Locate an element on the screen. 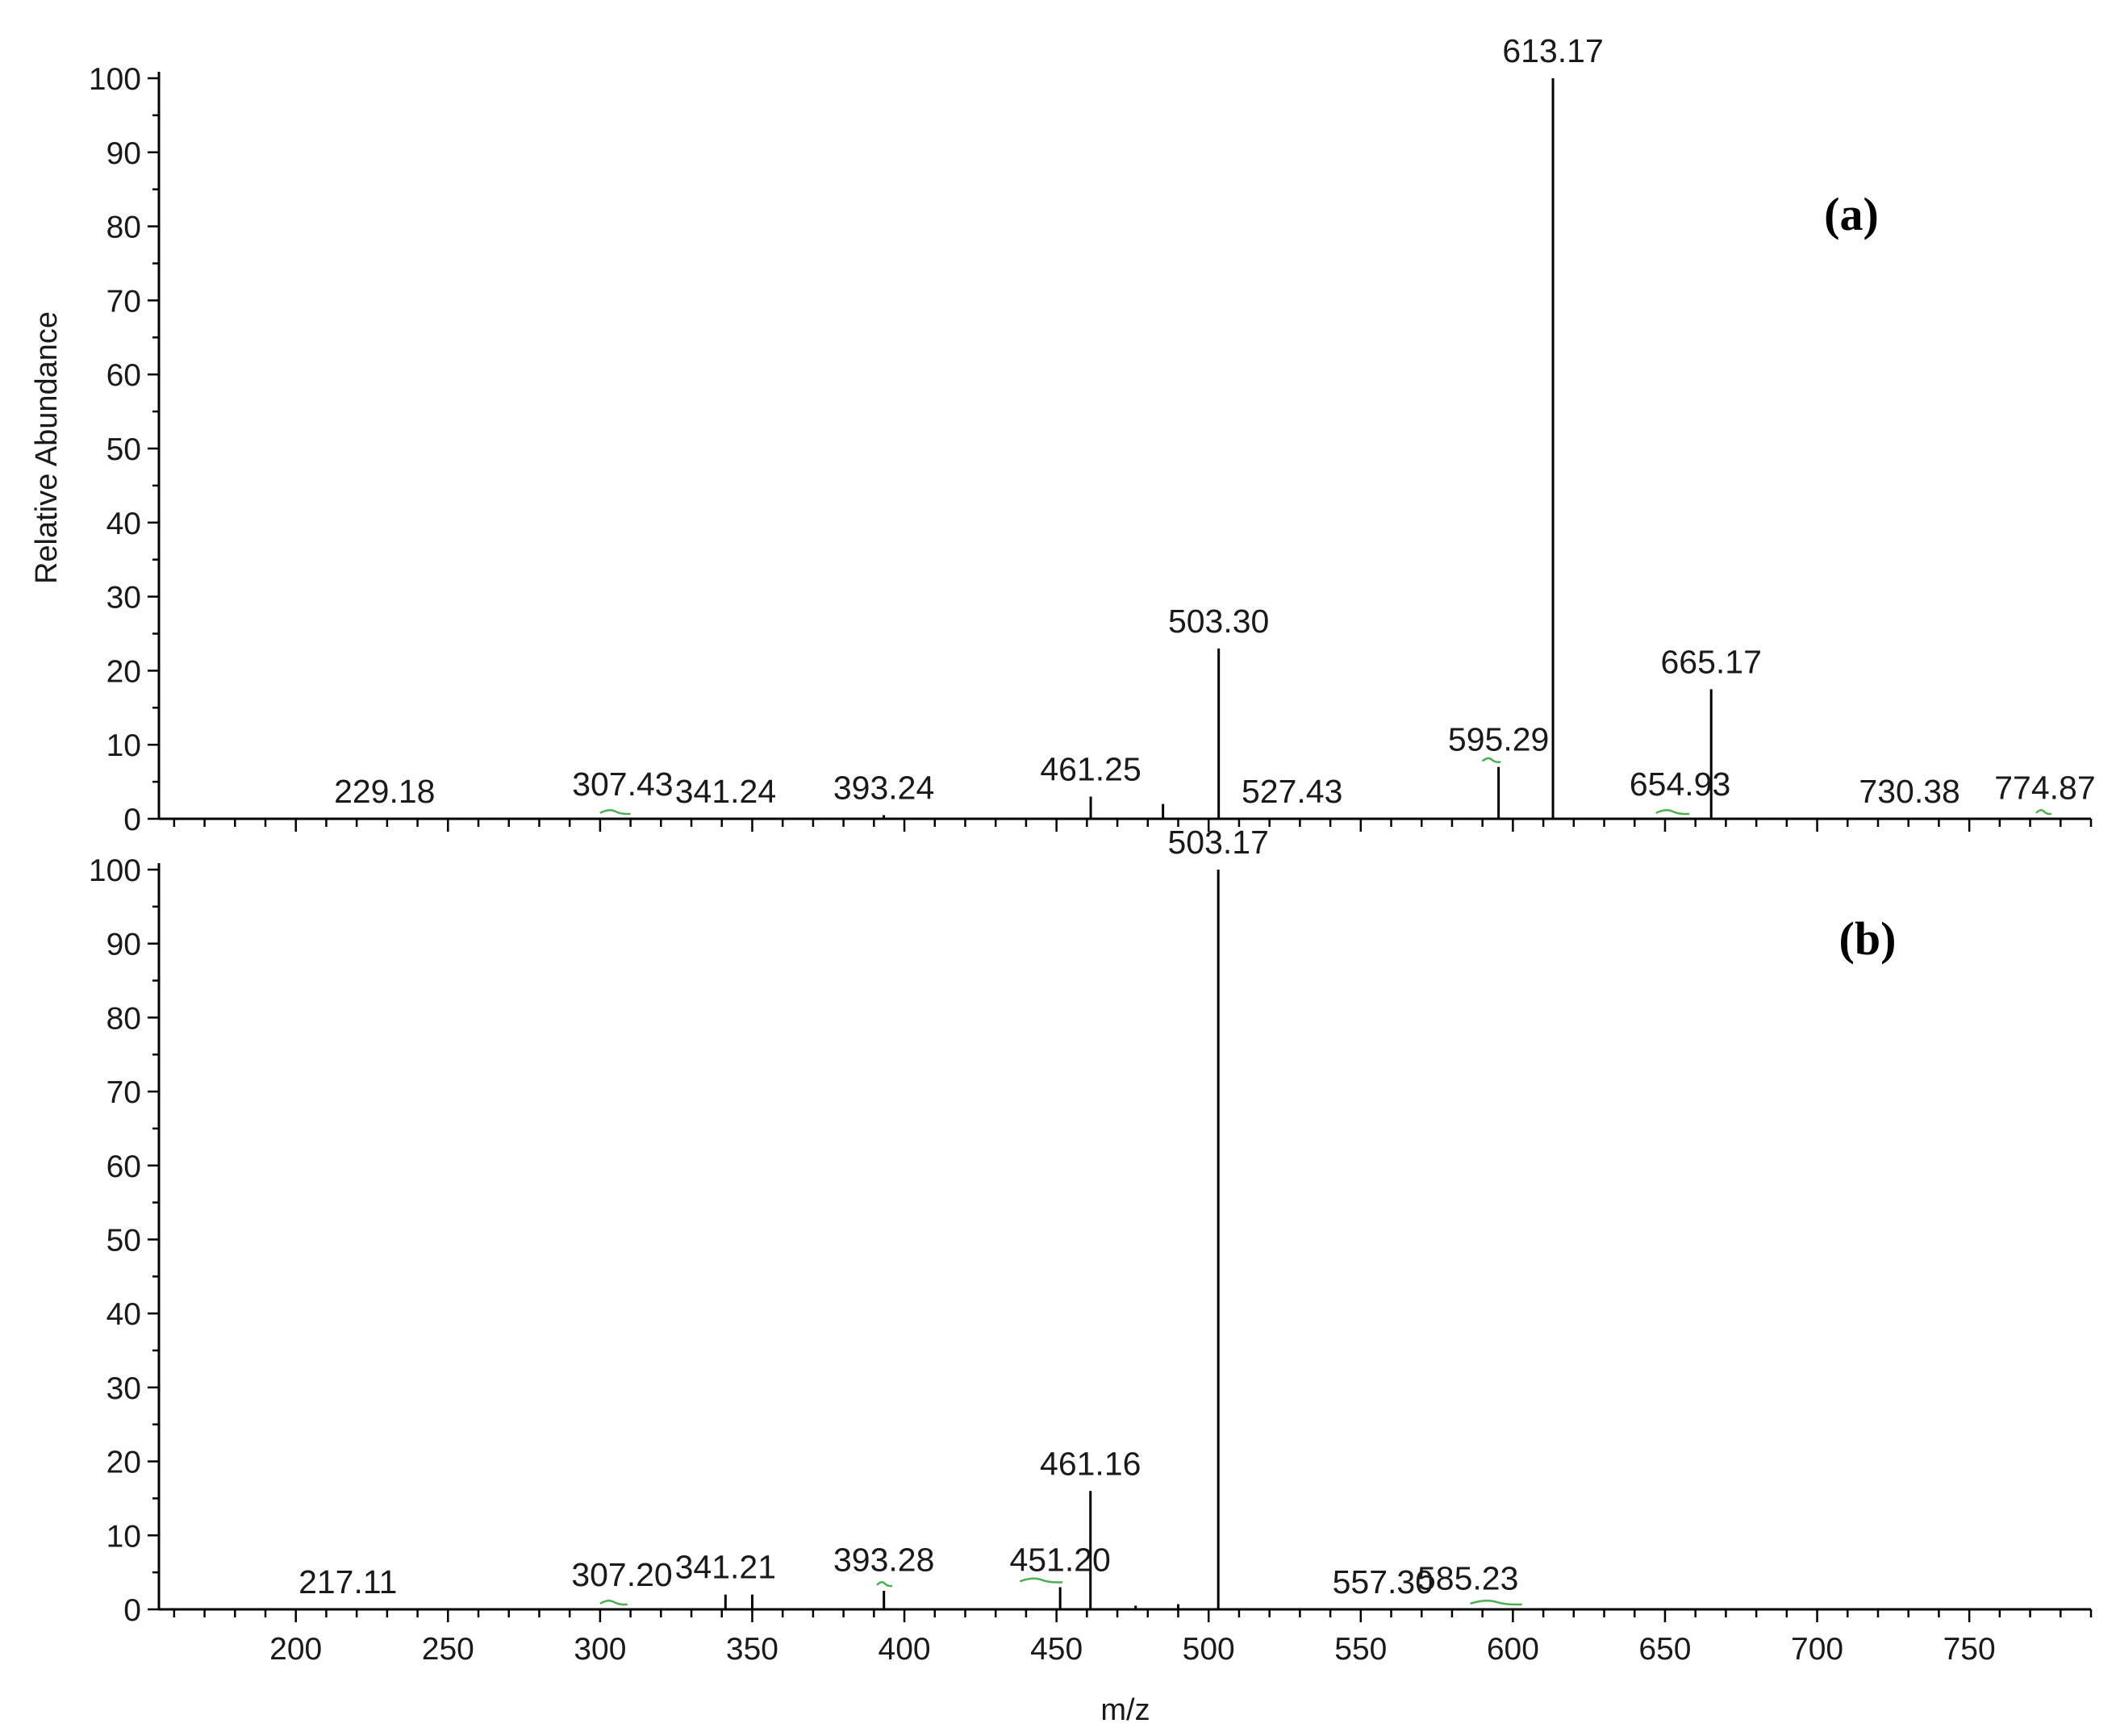 The image size is (2116, 1736). x-tick-label: 600 is located at coordinates (1513, 1650).